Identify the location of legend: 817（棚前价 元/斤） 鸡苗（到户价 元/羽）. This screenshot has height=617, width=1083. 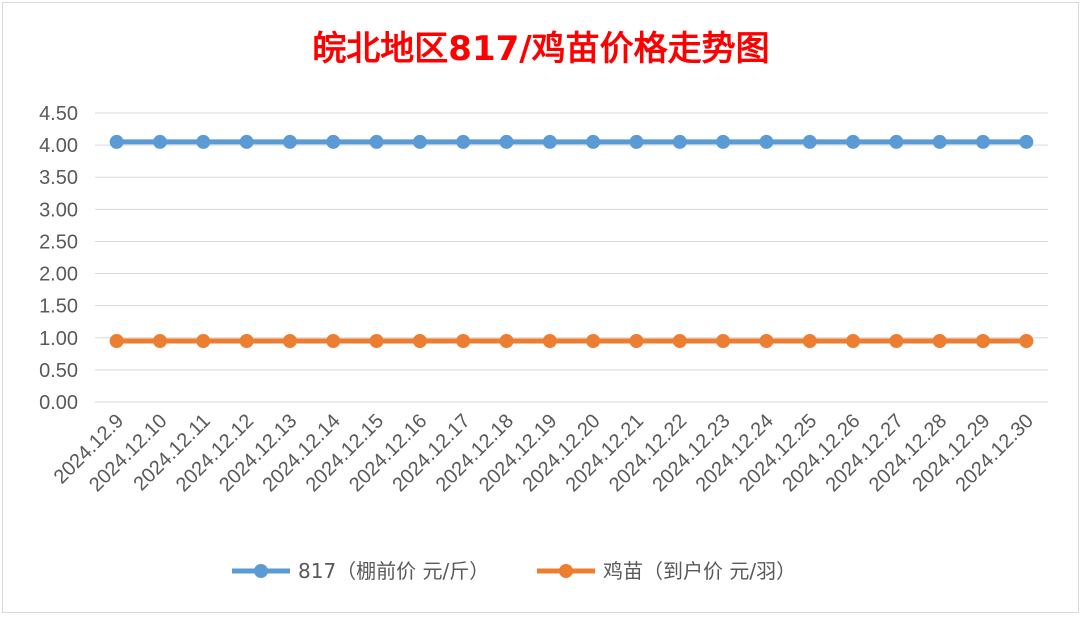
(514, 571).